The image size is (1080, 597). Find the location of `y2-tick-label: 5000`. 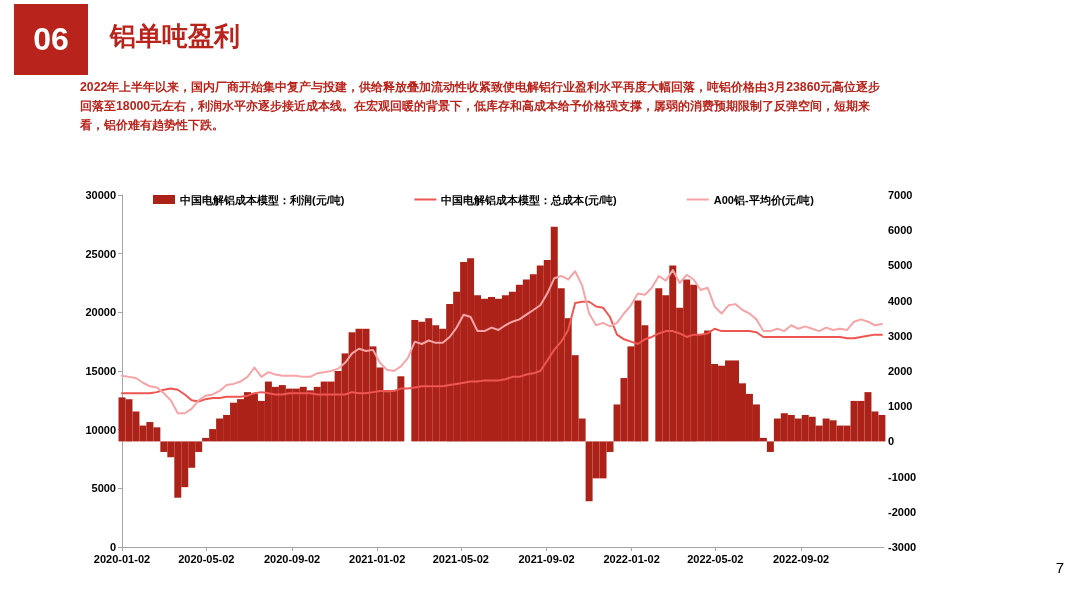

y2-tick-label: 5000 is located at coordinates (900, 265).